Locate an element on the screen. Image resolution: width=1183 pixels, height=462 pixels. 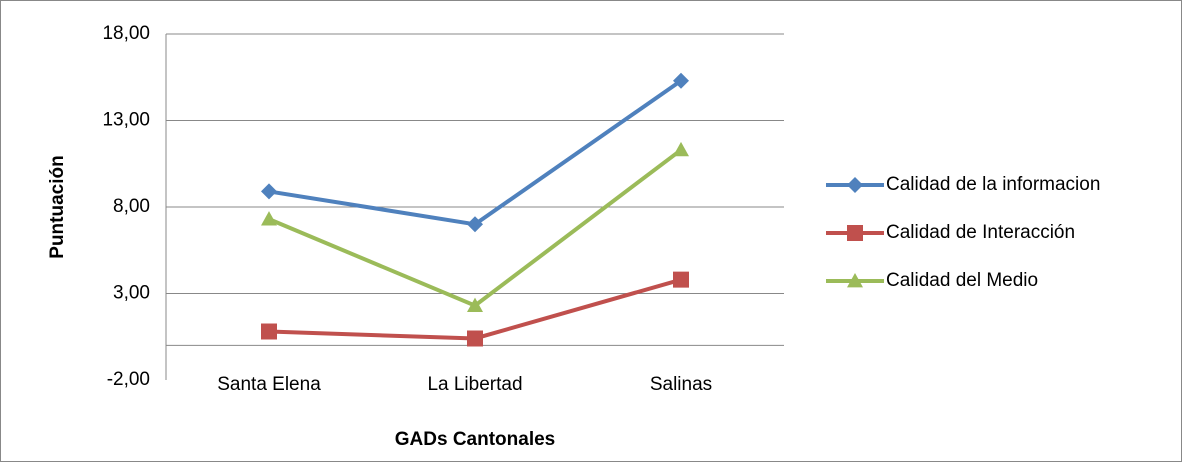
y-tick-label: 3,00 is located at coordinates (131, 293).